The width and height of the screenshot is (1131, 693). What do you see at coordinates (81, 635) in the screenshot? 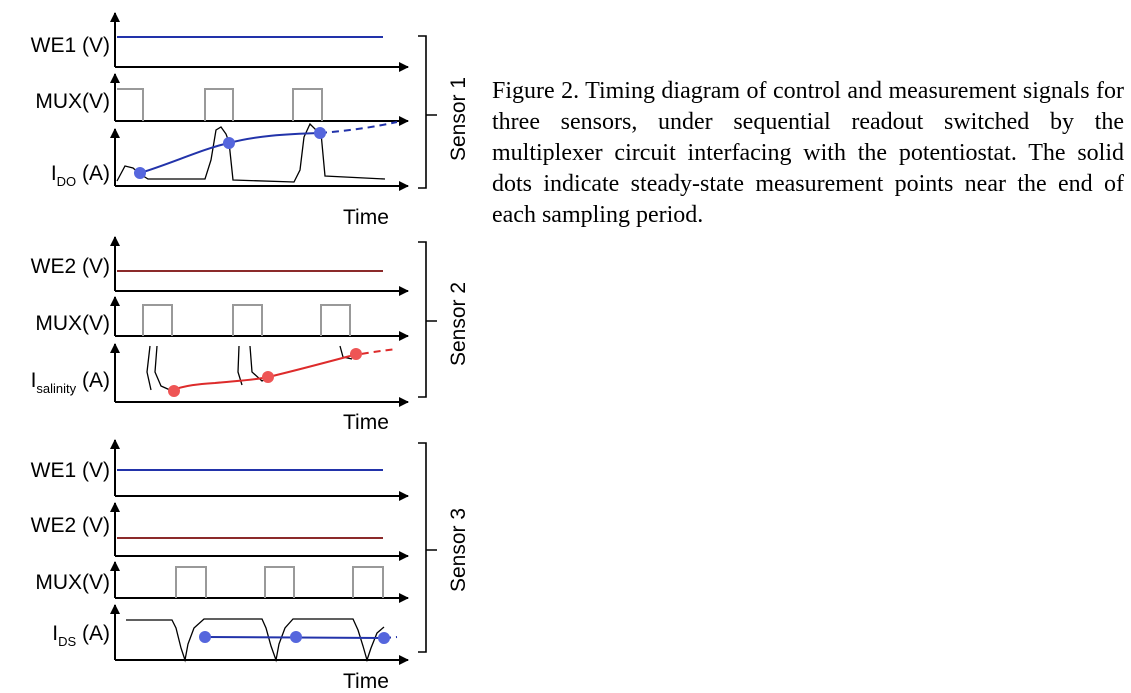
I see `ids-label: IDS (A)` at bounding box center [81, 635].